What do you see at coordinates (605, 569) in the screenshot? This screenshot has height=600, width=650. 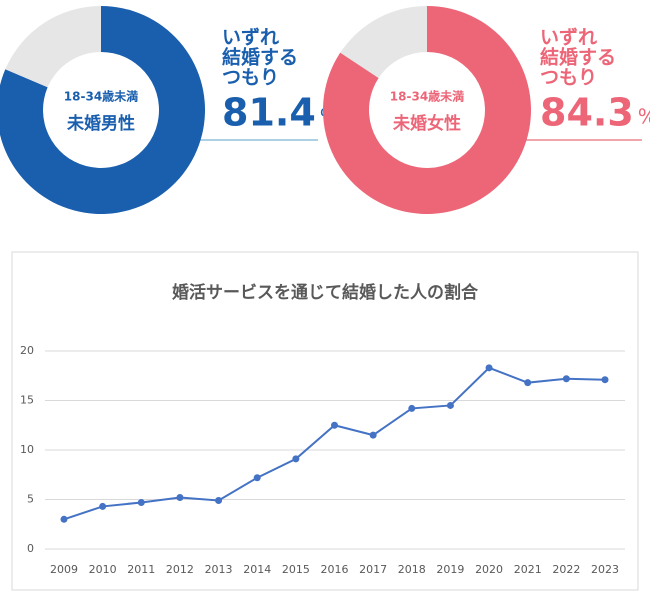 I see `x-tick-label: 2023` at bounding box center [605, 569].